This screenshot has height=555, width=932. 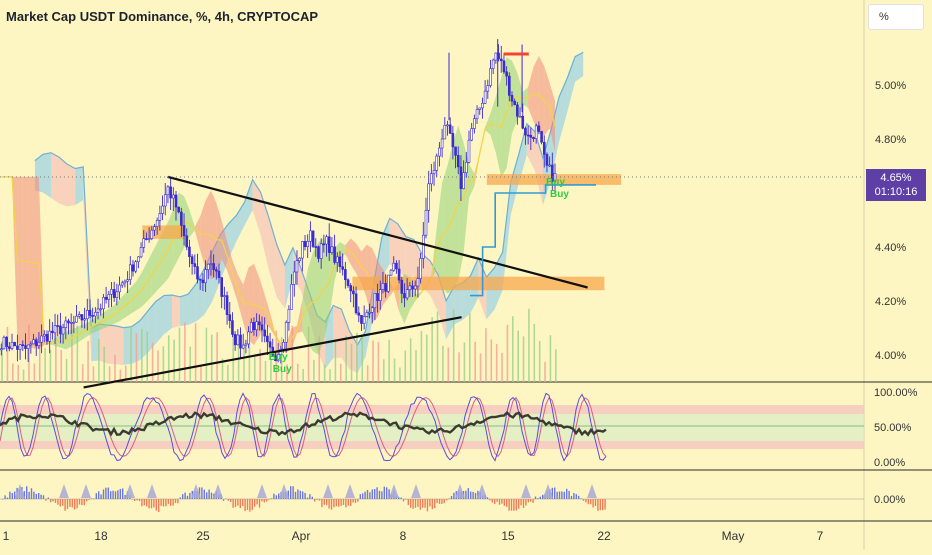 I want to click on stoch-k-line, so click(x=303, y=427).